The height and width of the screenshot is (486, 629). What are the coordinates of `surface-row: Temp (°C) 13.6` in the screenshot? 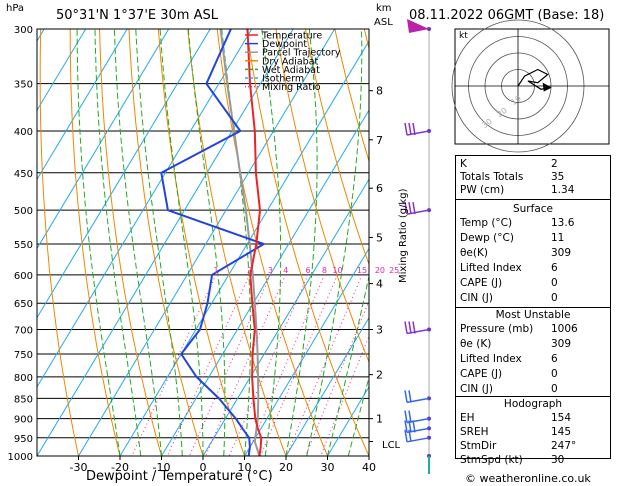 It's located at (533, 223).